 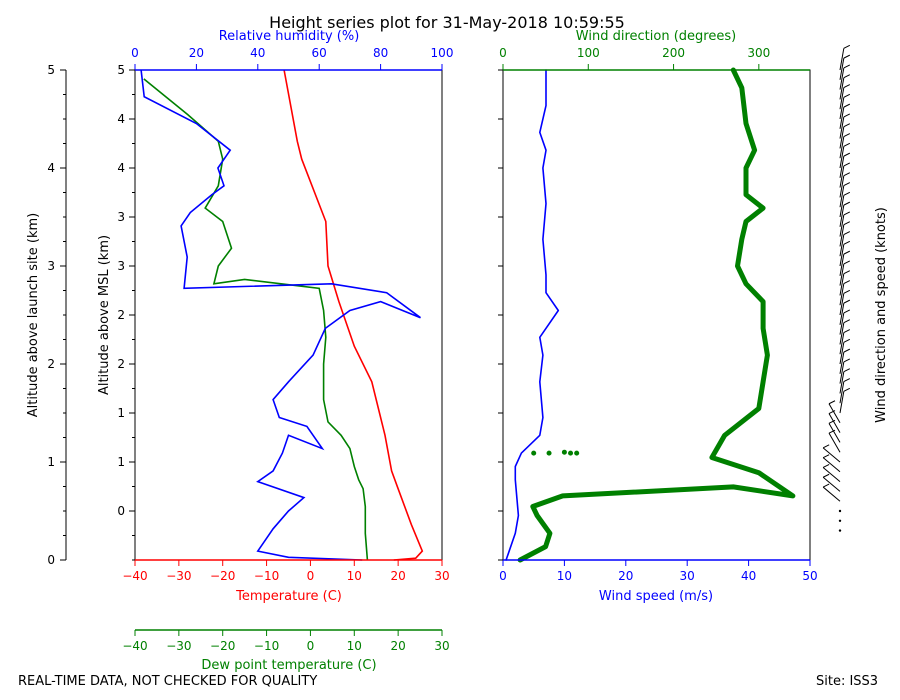 I want to click on wind-direction-tick-label: 0, so click(x=503, y=53).